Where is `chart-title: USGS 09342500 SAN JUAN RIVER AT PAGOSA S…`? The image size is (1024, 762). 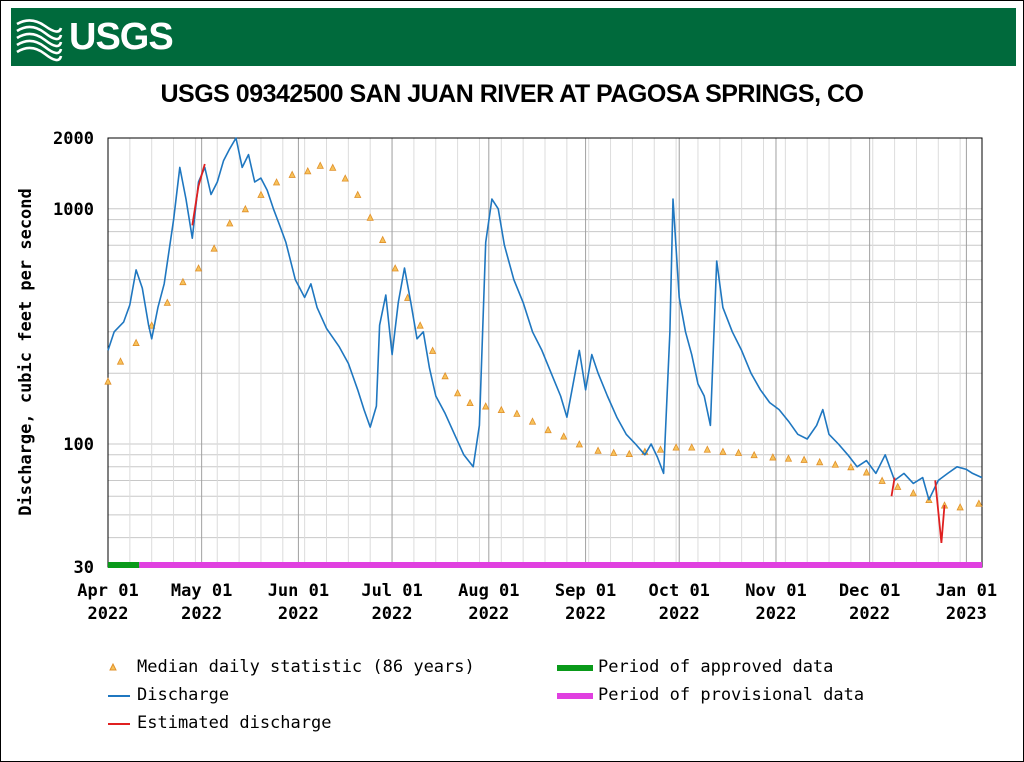 chart-title: USGS 09342500 SAN JUAN RIVER AT PAGOSA S… is located at coordinates (512, 94).